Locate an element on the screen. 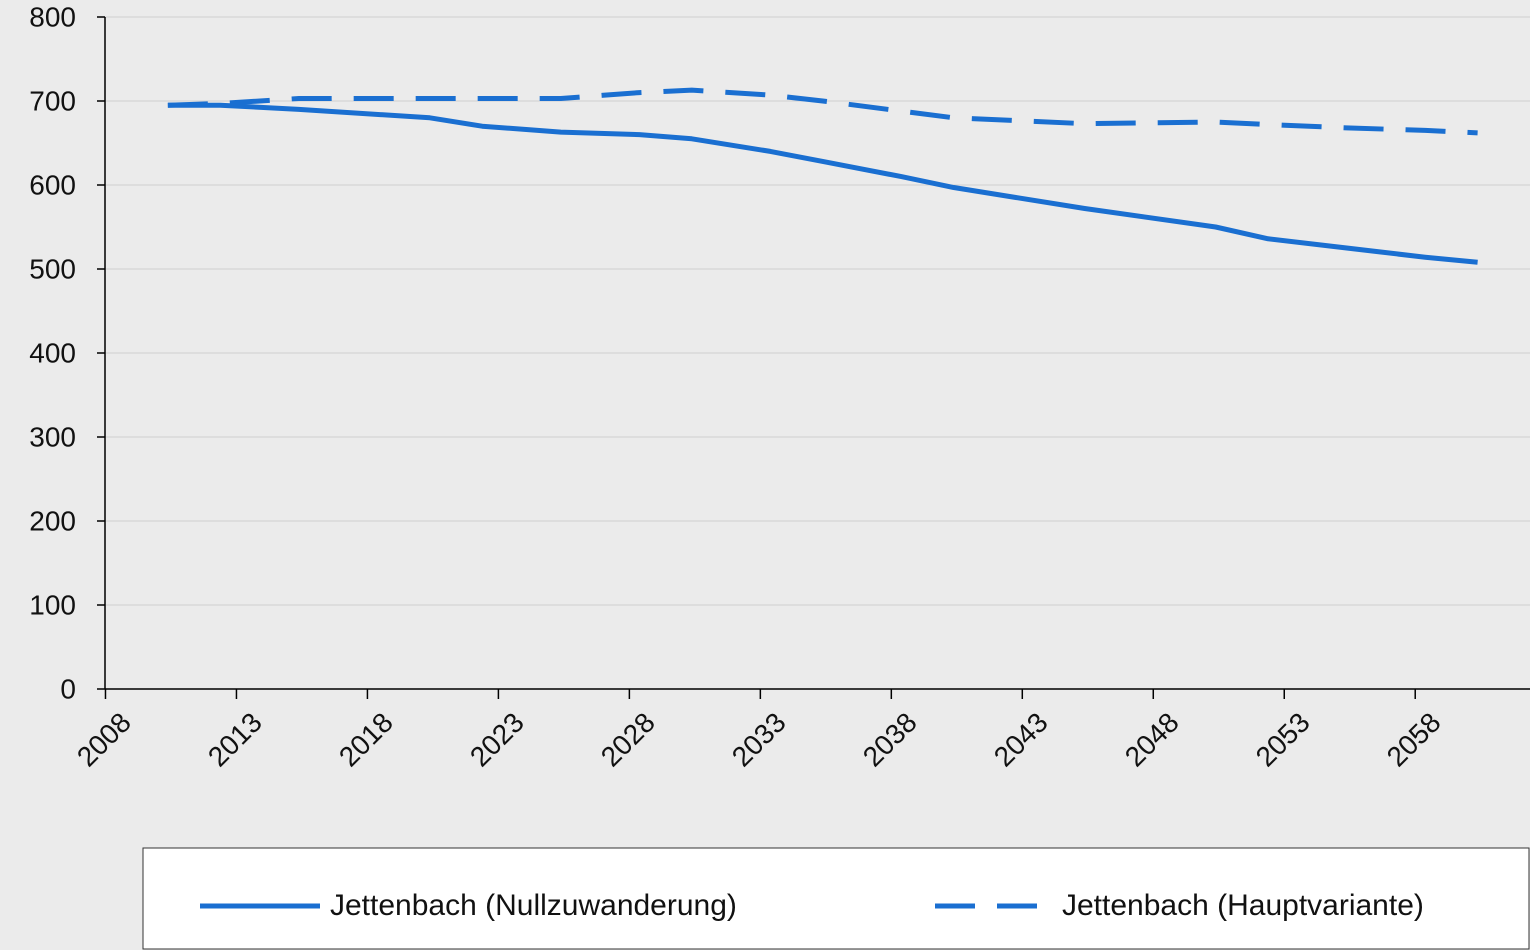 The image size is (1530, 950). y-tick-label: 100 is located at coordinates (52, 604).